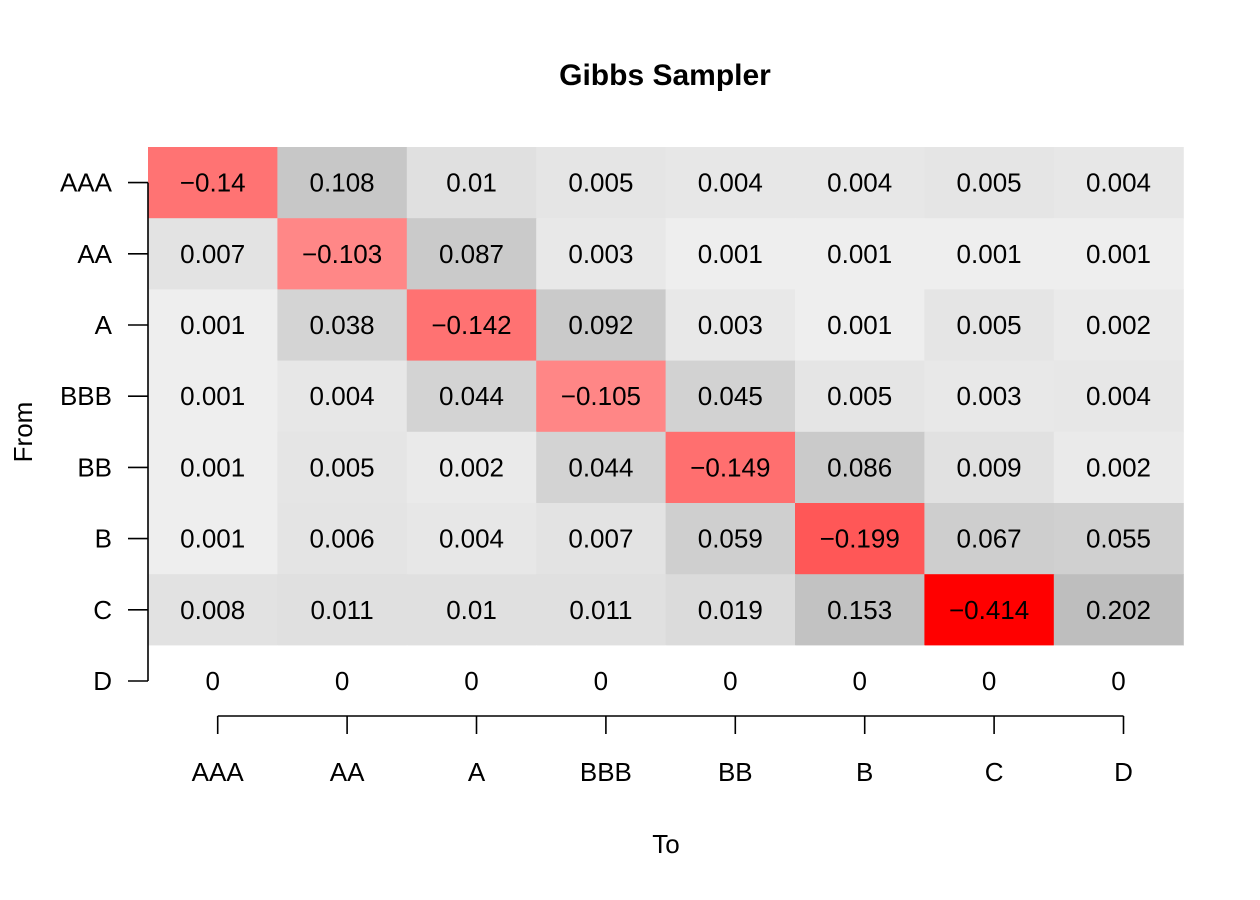 This screenshot has height=900, width=1260. Describe the element at coordinates (102, 610) in the screenshot. I see `y-tick-label: C` at that location.